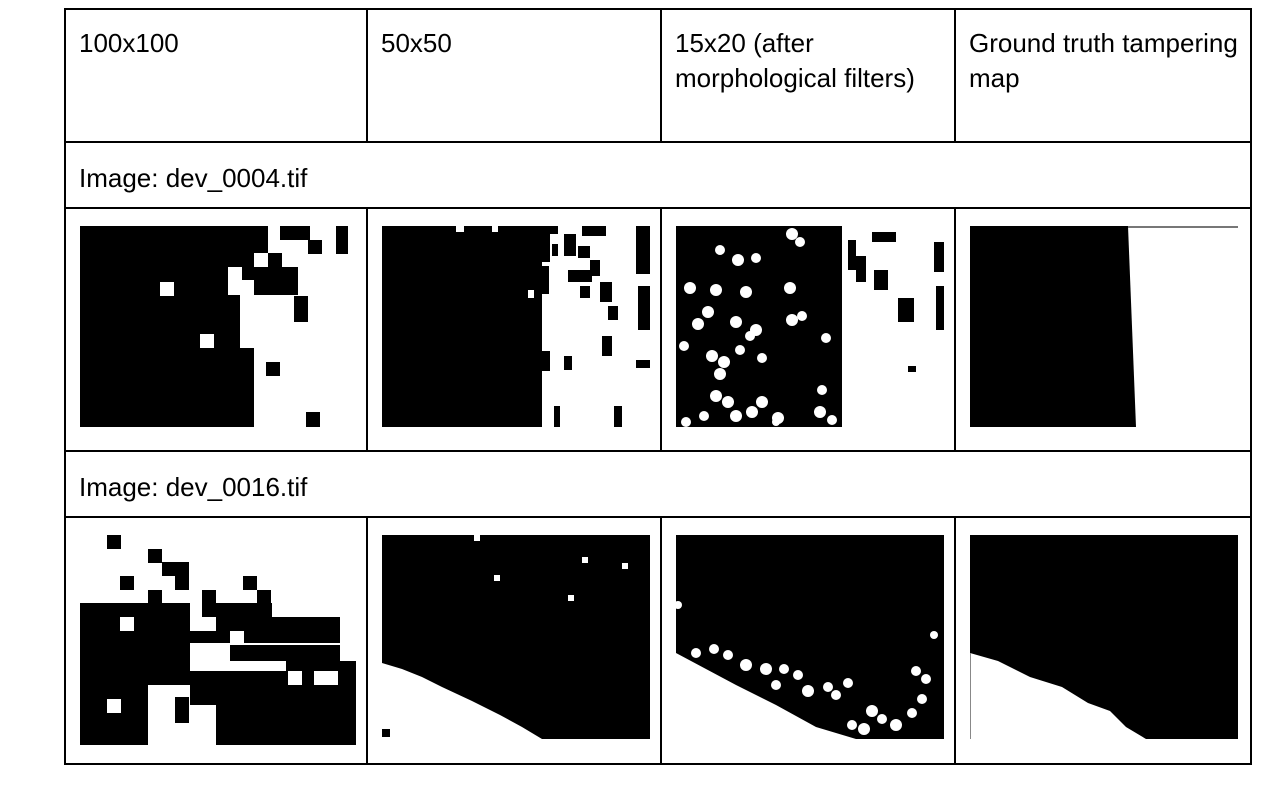  I want to click on header-cell: 100x100, so click(216, 75).